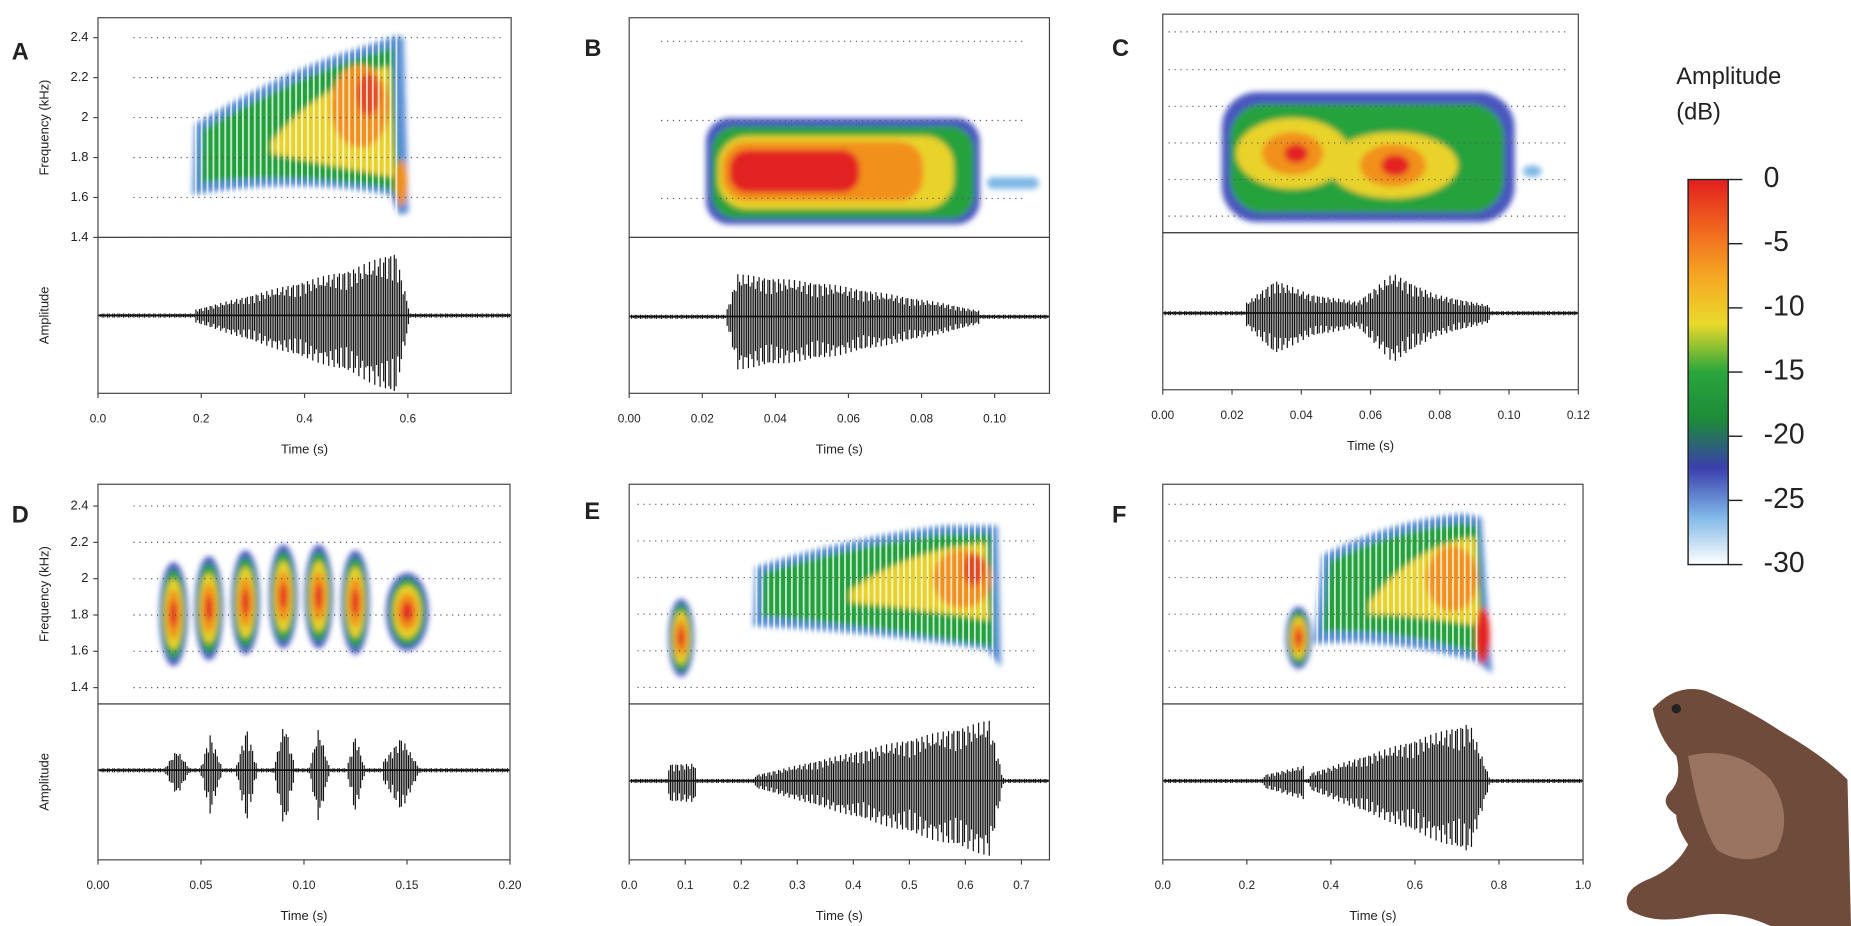 Image resolution: width=1851 pixels, height=926 pixels. I want to click on x-tick-label: 0.8, so click(1499, 885).